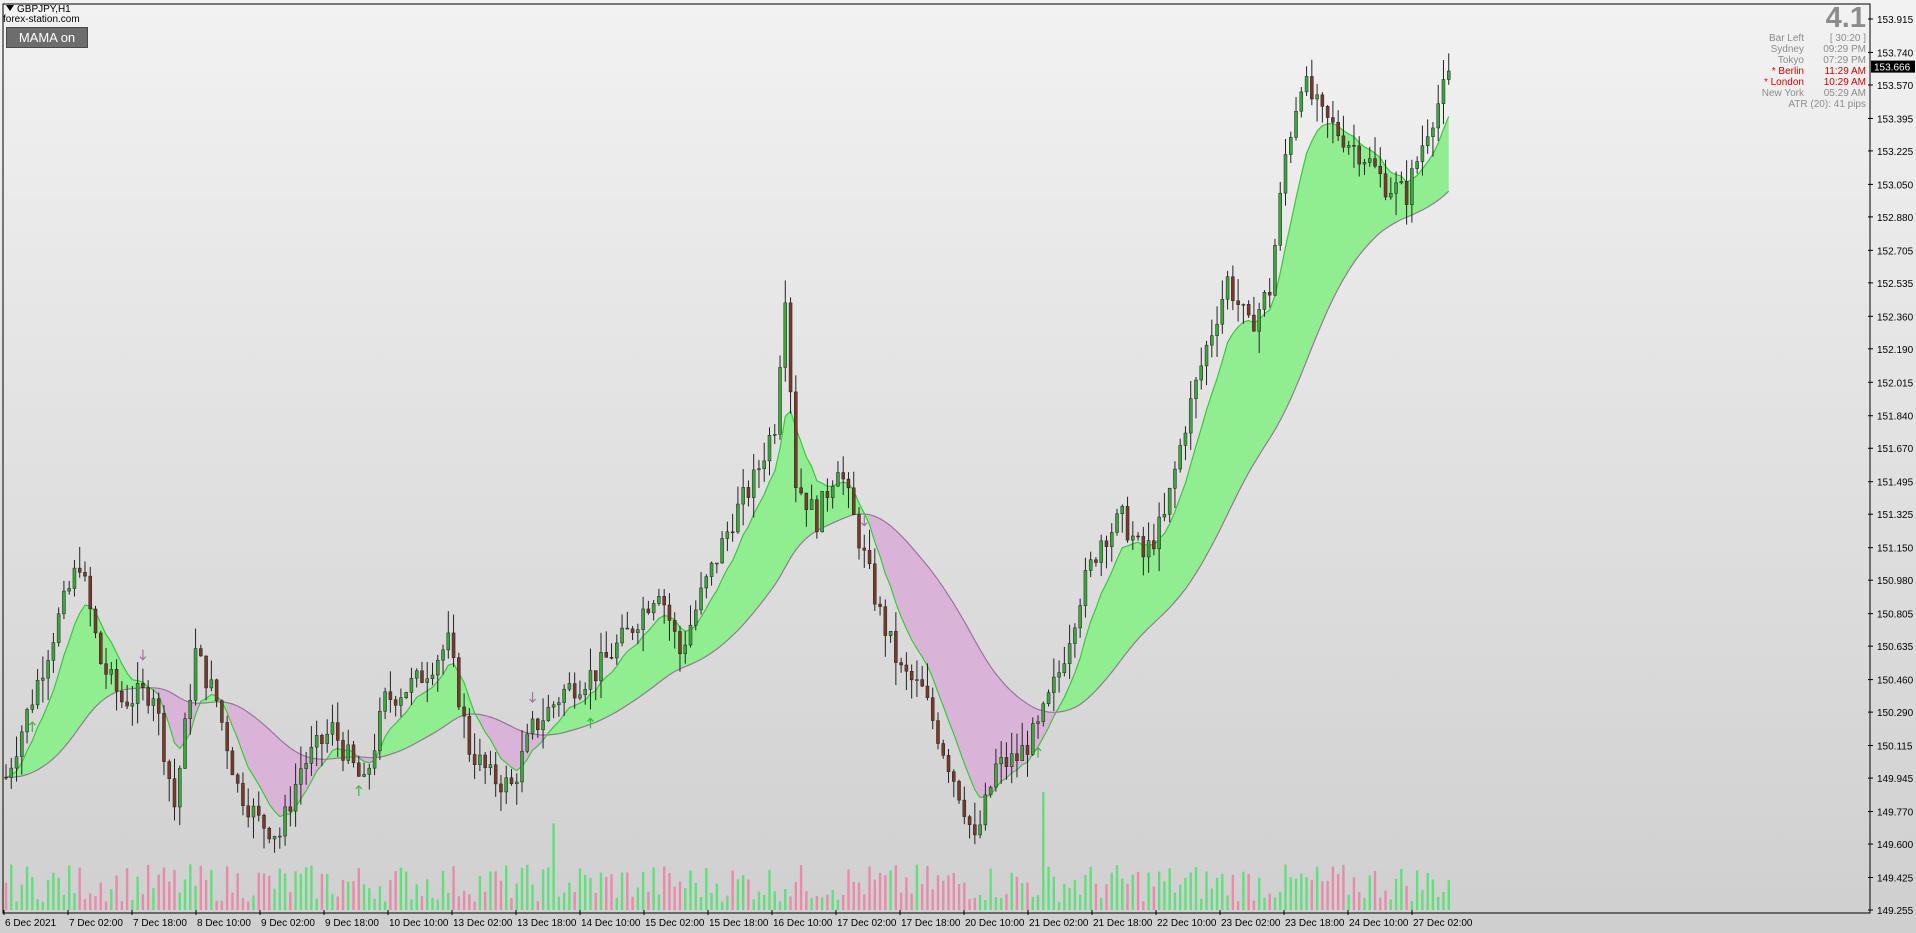  I want to click on price-tick-label: 150.635, so click(1895, 647).